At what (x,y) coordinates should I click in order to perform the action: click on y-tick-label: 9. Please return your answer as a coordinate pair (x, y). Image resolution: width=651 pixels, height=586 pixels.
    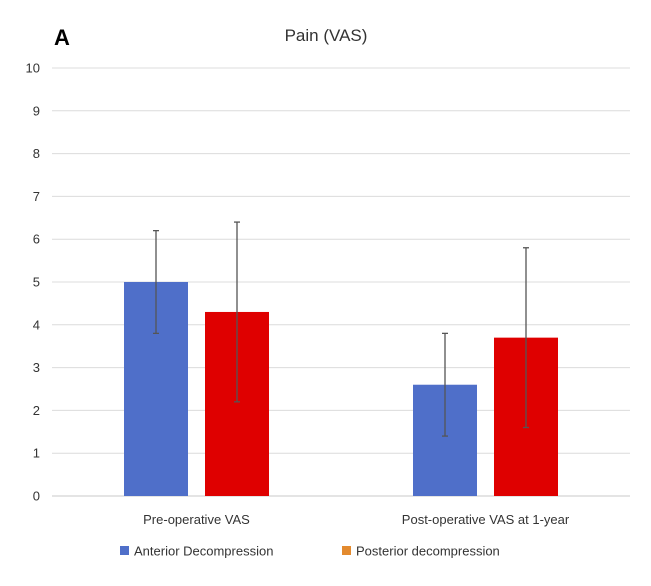
    Looking at the image, I should click on (36, 110).